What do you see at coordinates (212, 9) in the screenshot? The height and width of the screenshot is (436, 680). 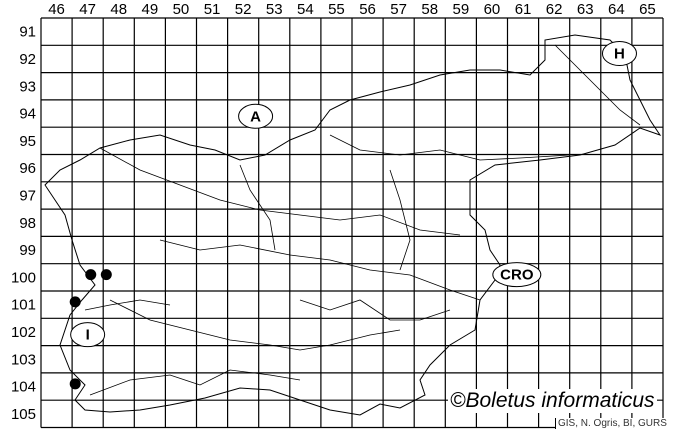 I see `column-label: 51` at bounding box center [212, 9].